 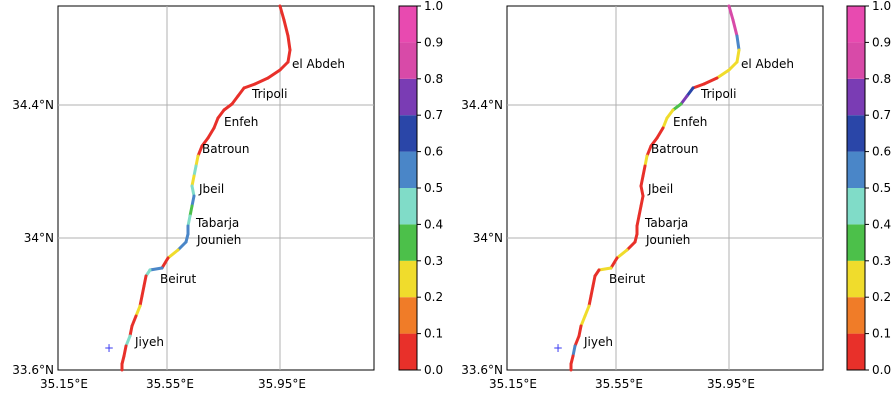 I want to click on colorbar-label: 0.3, so click(x=881, y=261).